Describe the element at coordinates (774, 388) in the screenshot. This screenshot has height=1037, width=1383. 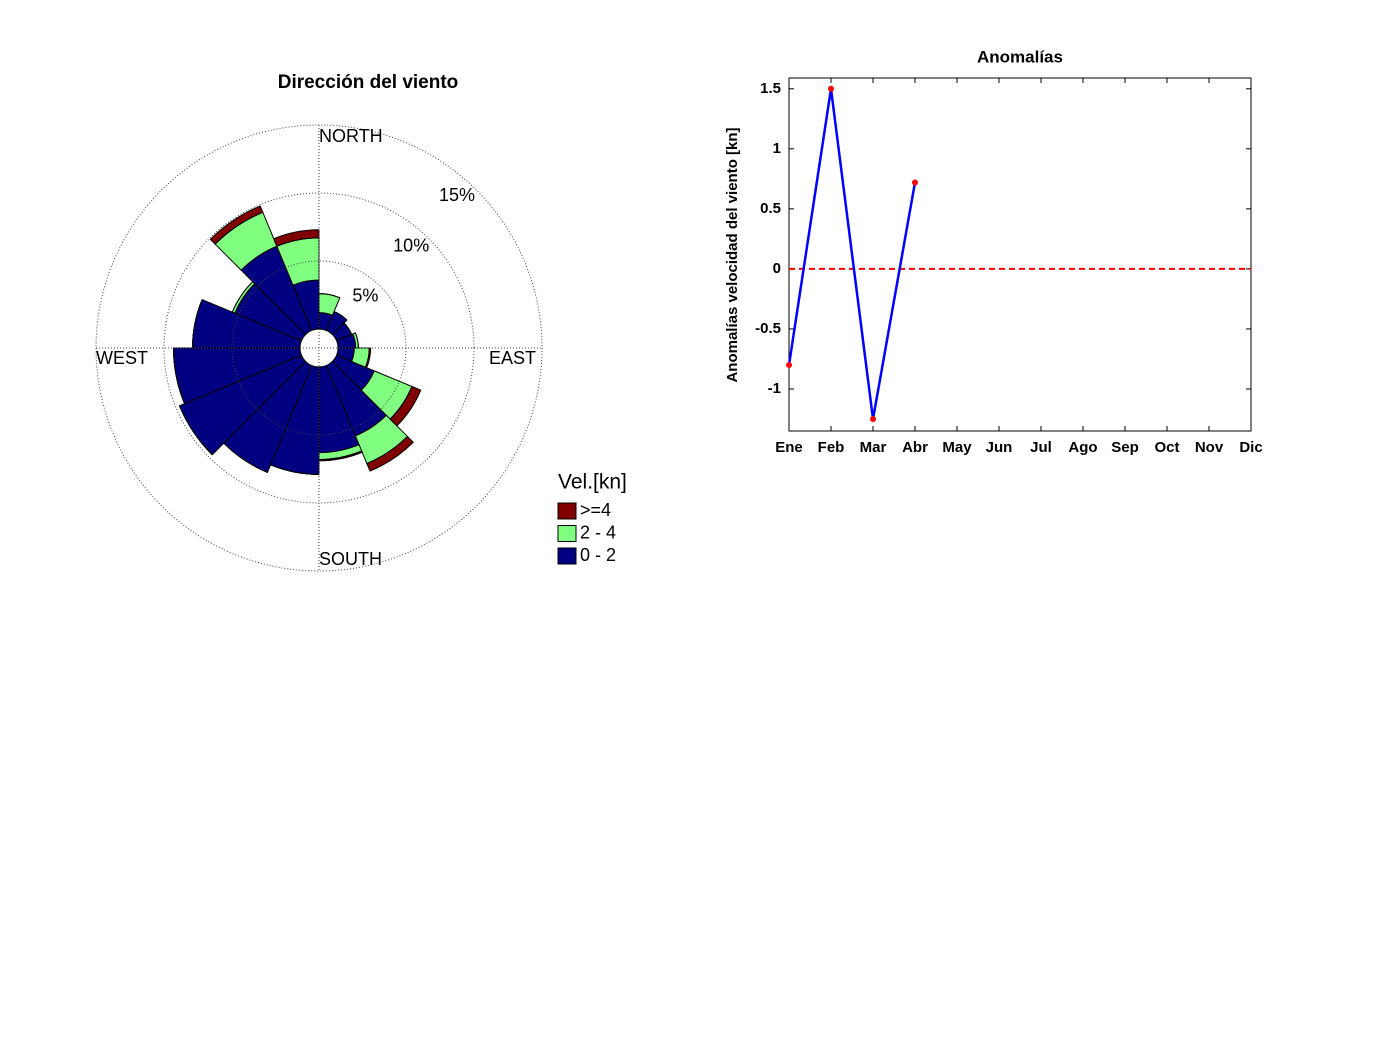
I see `y-tick-label: -1` at that location.